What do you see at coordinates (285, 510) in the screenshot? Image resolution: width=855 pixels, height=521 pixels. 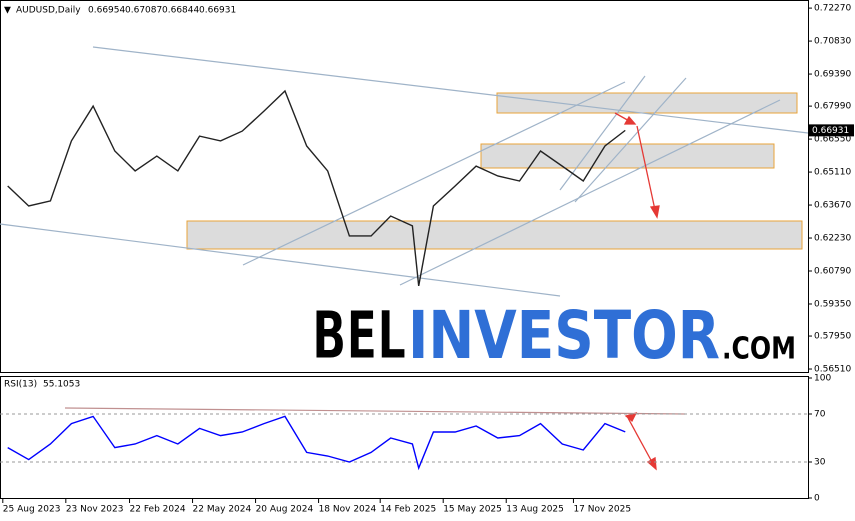 I see `x-tick-label: 20 Aug 2024` at bounding box center [285, 510].